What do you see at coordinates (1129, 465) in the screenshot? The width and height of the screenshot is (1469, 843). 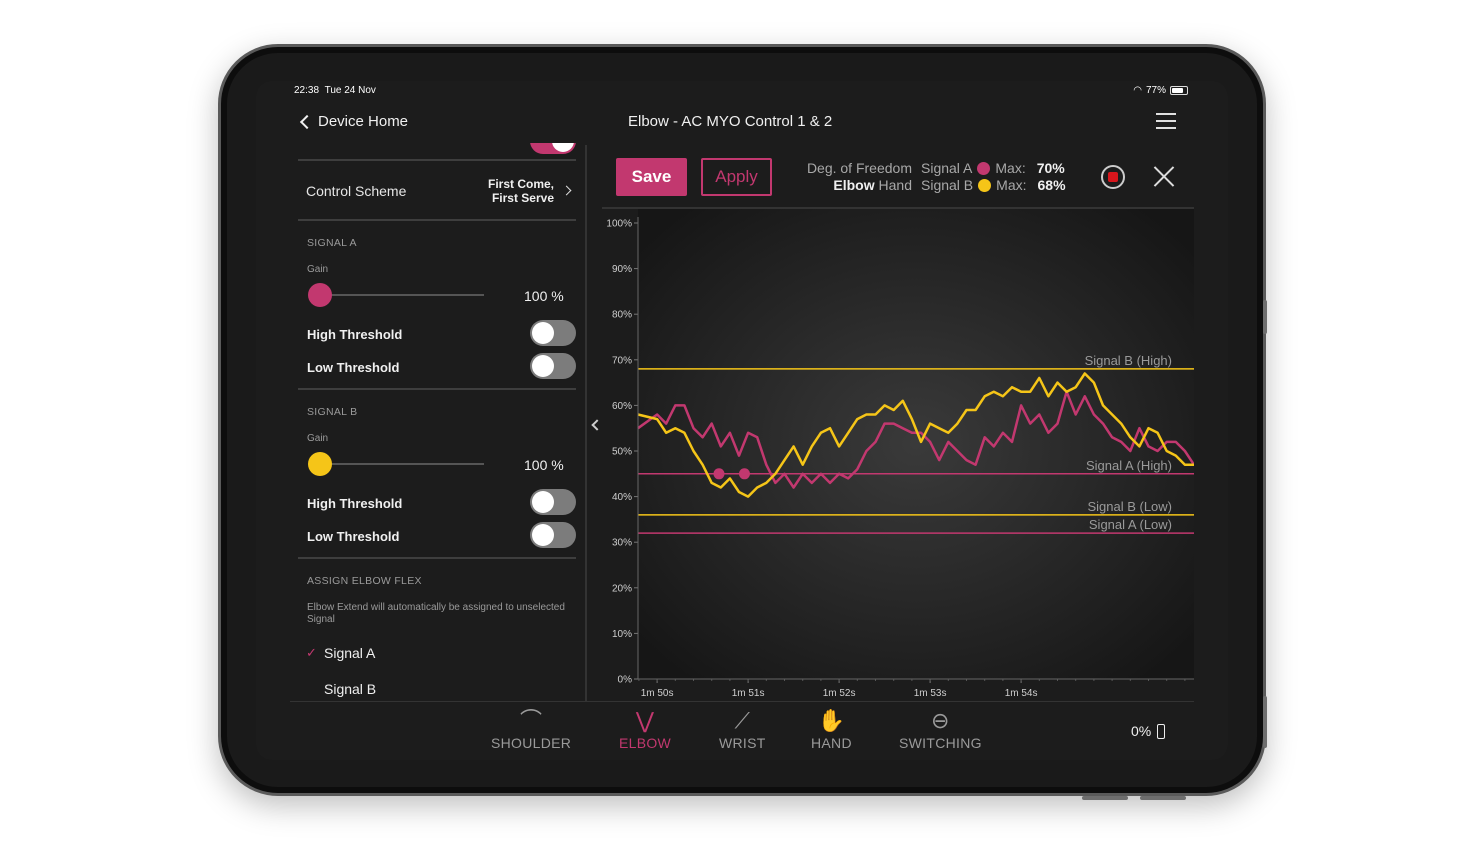 I see `threshold-label: Signal A (High)` at bounding box center [1129, 465].